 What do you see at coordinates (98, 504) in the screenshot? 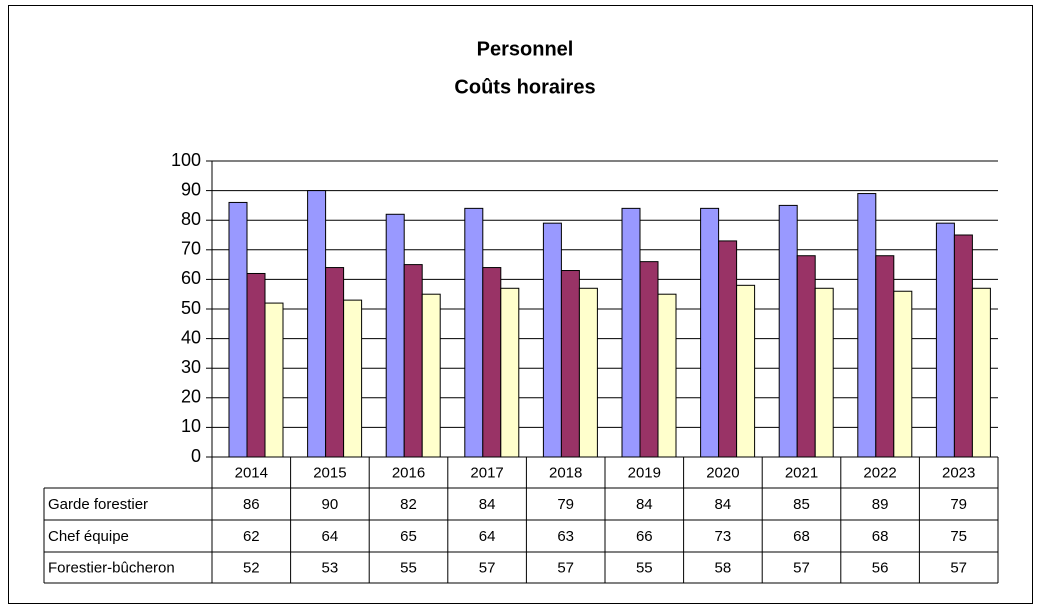
I see `legend-label: Garde forestier` at bounding box center [98, 504].